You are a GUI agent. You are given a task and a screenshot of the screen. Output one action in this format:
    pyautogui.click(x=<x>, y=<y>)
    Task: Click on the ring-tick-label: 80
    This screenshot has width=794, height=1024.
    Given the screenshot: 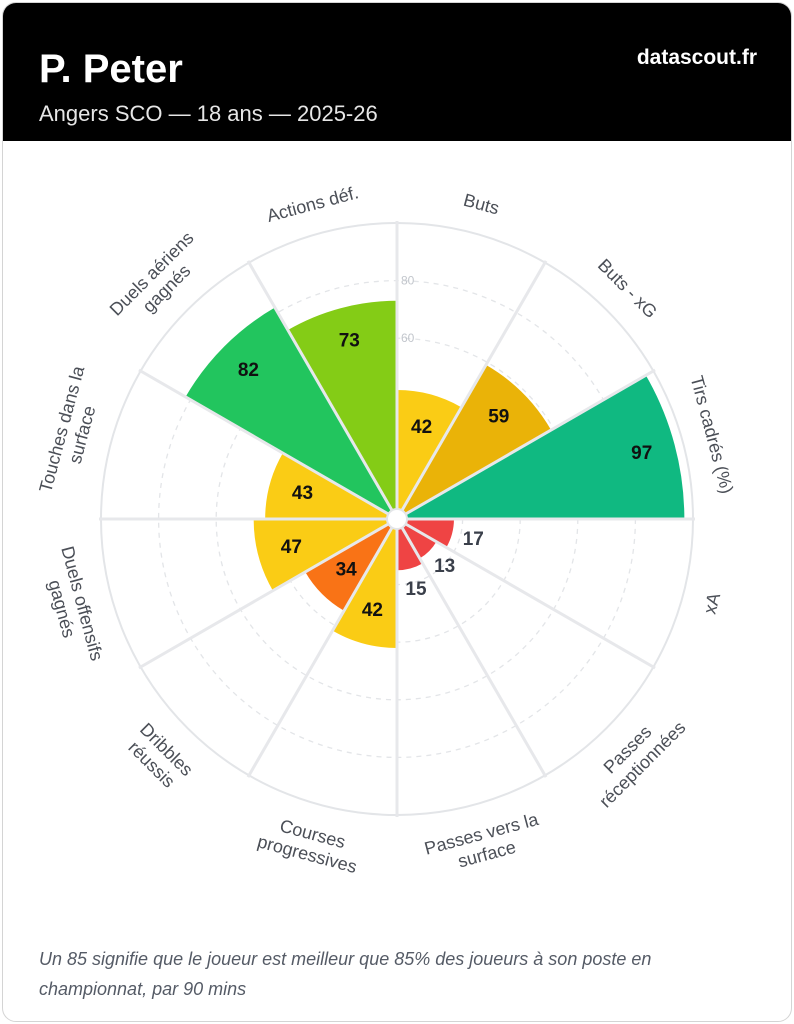 What is the action you would take?
    pyautogui.click(x=408, y=281)
    